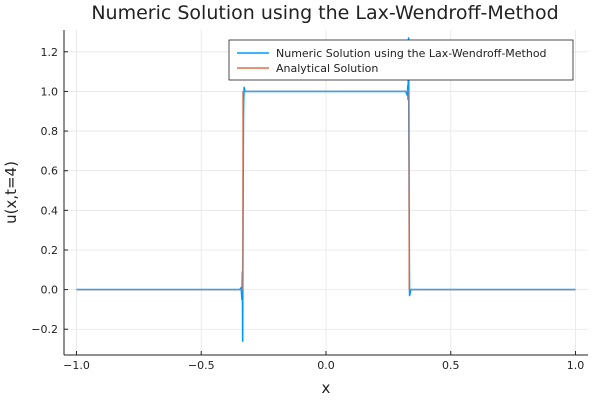 The height and width of the screenshot is (400, 600). Describe the element at coordinates (11, 192) in the screenshot. I see `y-axis-label: u(x,t=4)` at that location.